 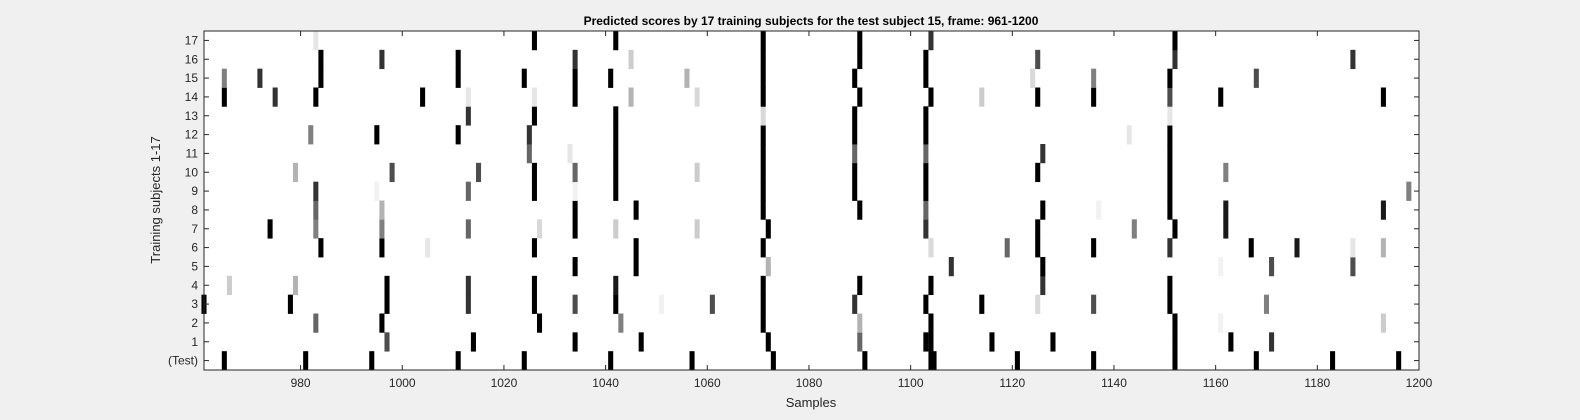 I want to click on y-tick-label: 14, so click(x=192, y=97).